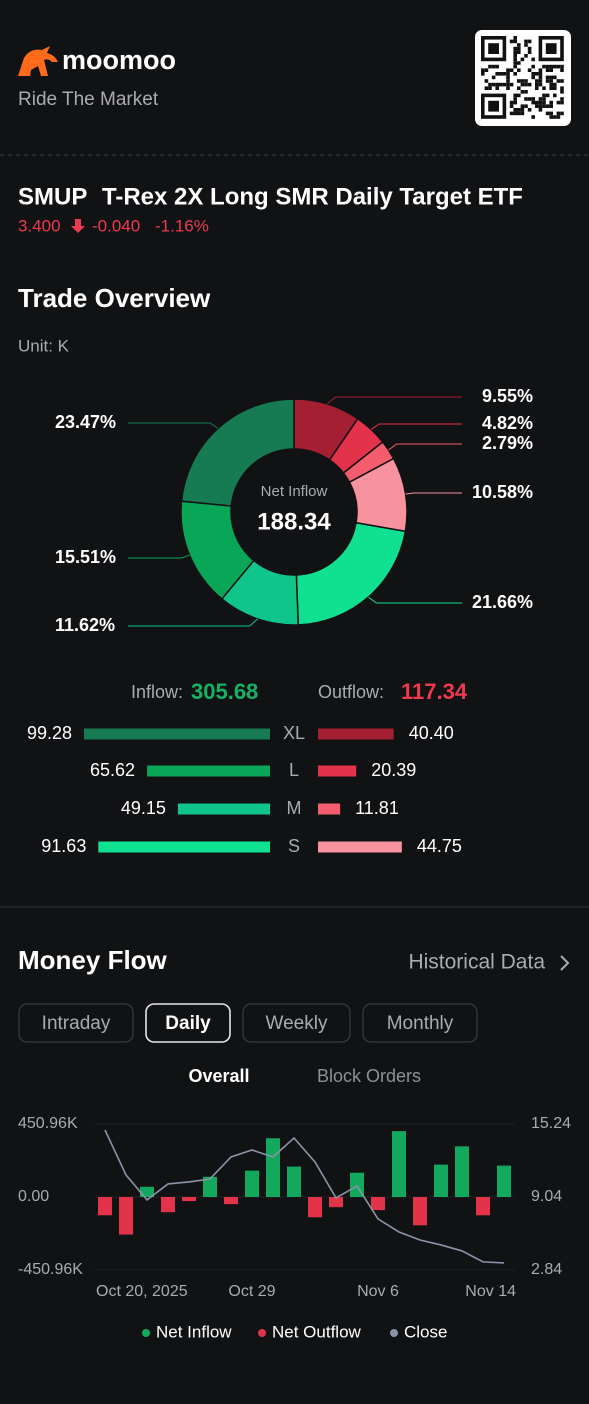 This screenshot has height=1404, width=589. What do you see at coordinates (294, 521) in the screenshot?
I see `donut-center-value: 188.34` at bounding box center [294, 521].